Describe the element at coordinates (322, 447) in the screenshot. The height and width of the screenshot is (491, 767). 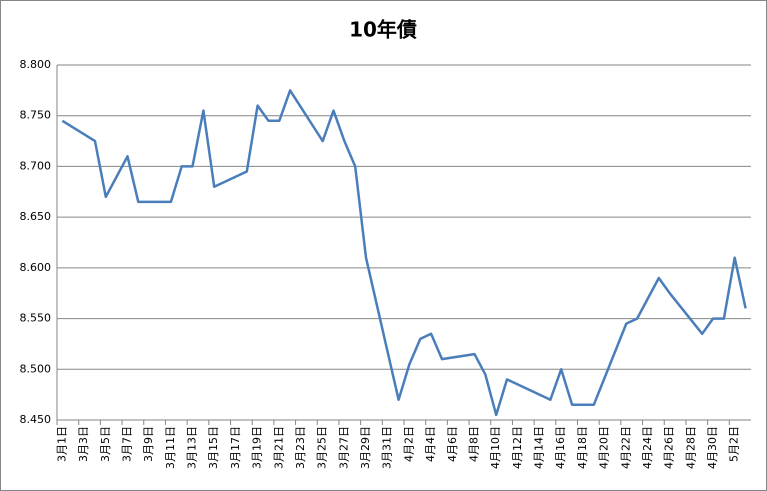
I see `x-tick-label: 3月25日` at that location.